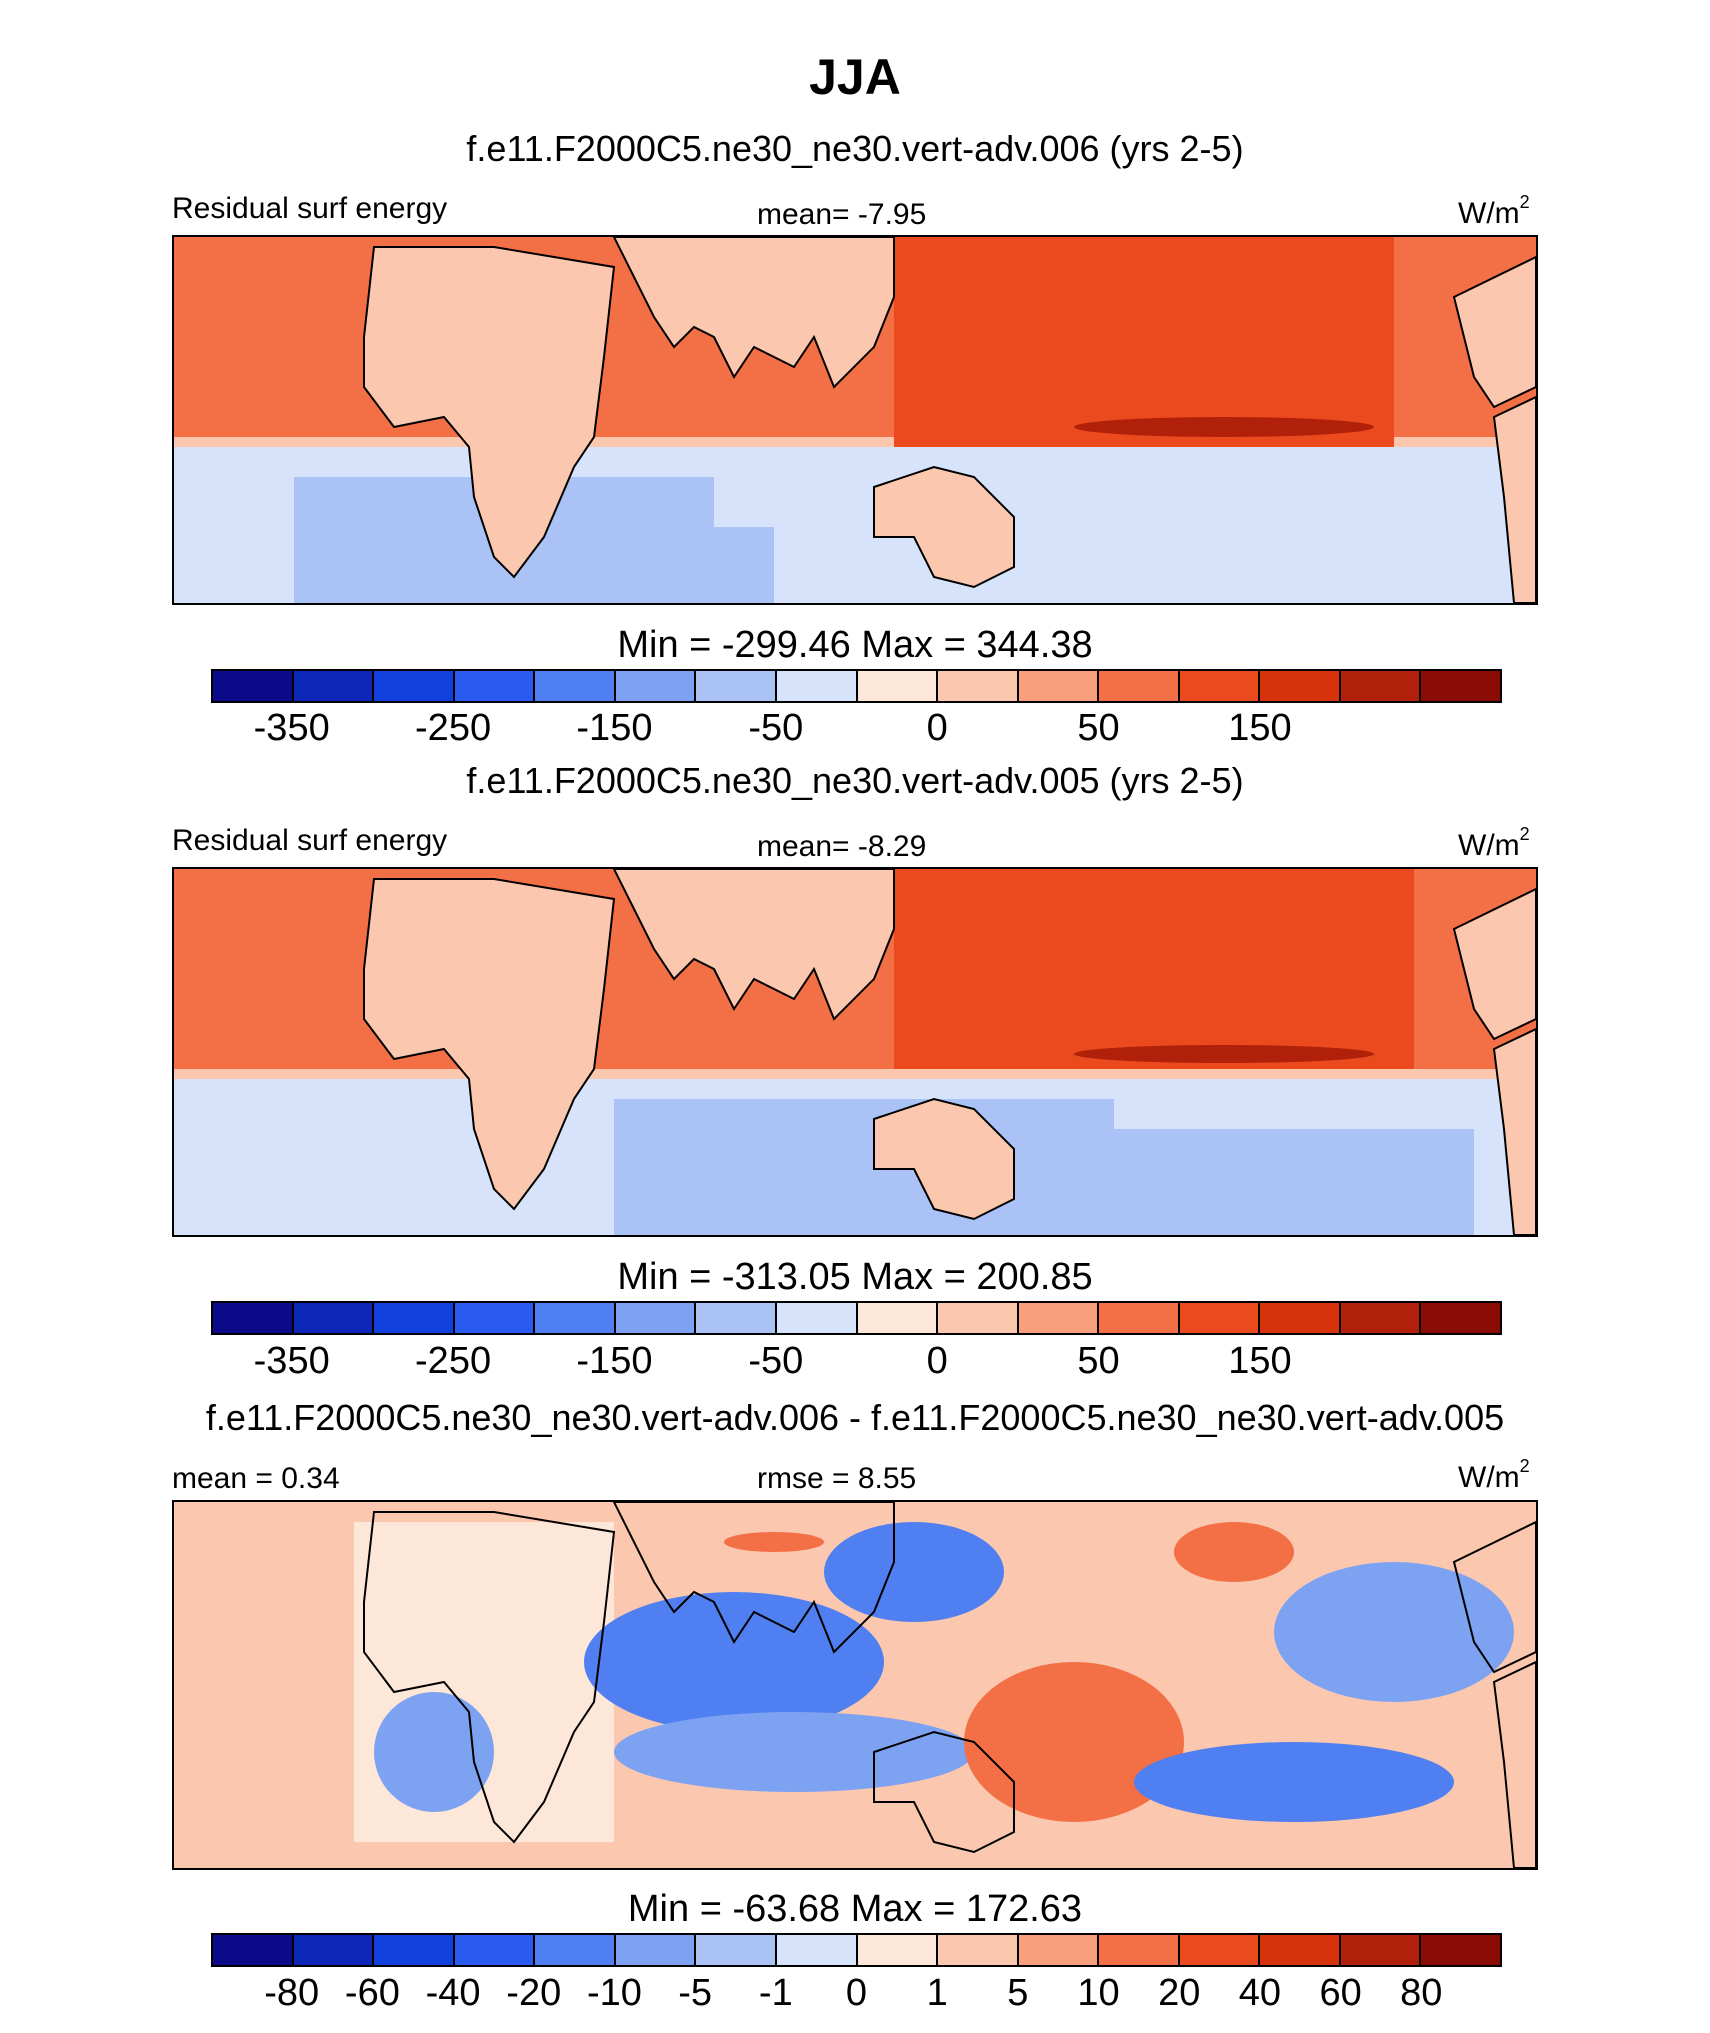 The image size is (1710, 2033). I want to click on panel-1-asia, so click(754, 312).